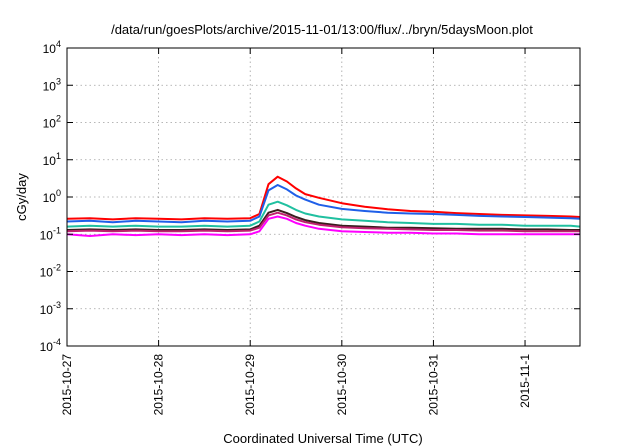 This screenshot has width=640, height=448. Describe the element at coordinates (433, 385) in the screenshot. I see `x-tick-label: 2015-10-31` at that location.